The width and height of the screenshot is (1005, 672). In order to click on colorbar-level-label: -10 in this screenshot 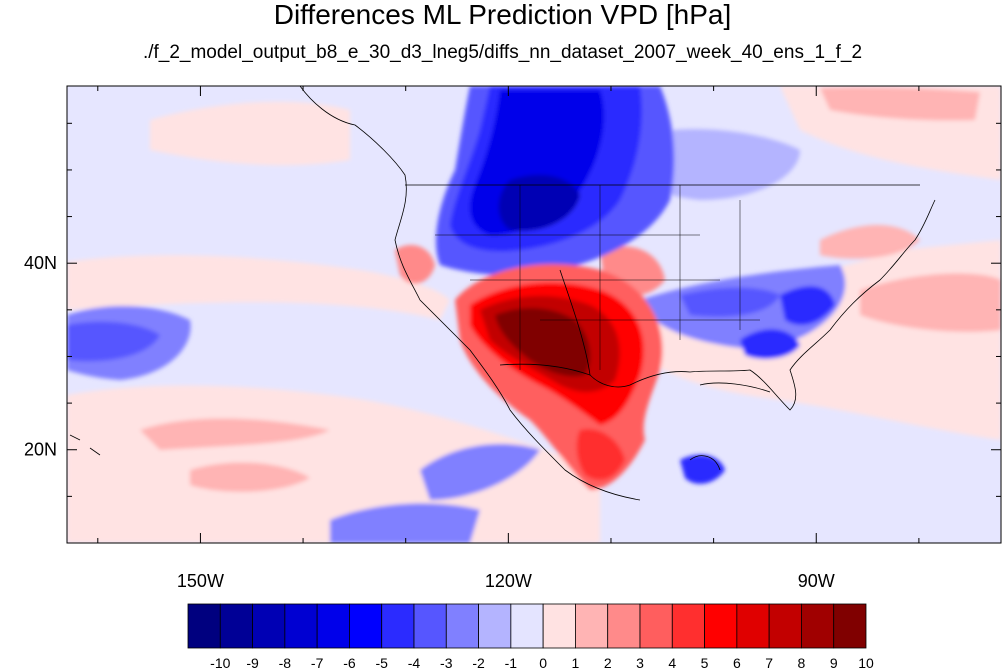, I will do `click(220, 663)`.